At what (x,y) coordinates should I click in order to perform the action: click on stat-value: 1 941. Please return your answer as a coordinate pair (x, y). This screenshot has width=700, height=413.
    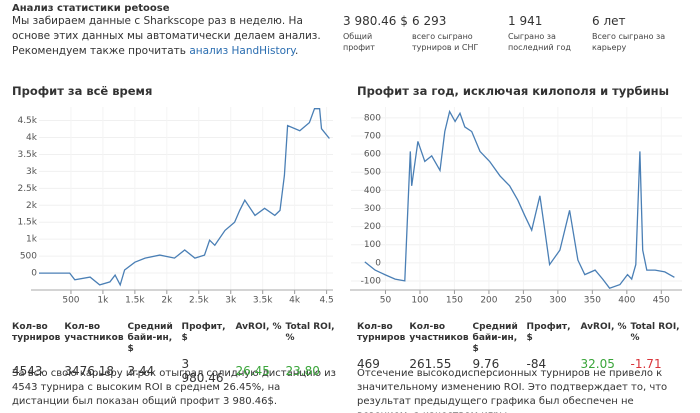
    Looking at the image, I should click on (525, 21).